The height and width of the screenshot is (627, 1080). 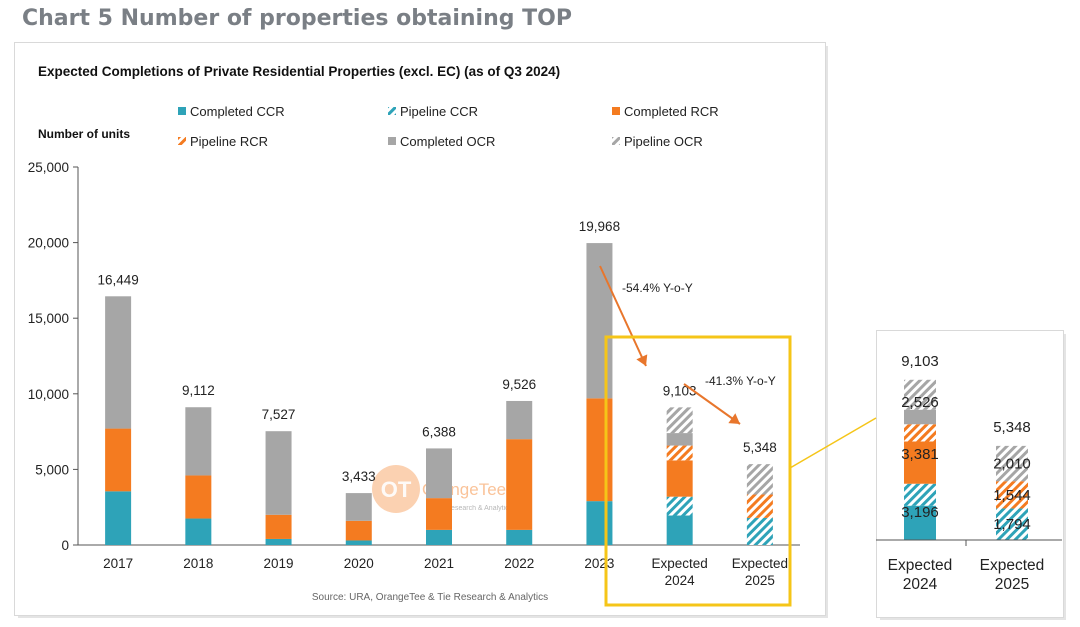 What do you see at coordinates (760, 580) in the screenshot?
I see `x-tick-label: 2025` at bounding box center [760, 580].